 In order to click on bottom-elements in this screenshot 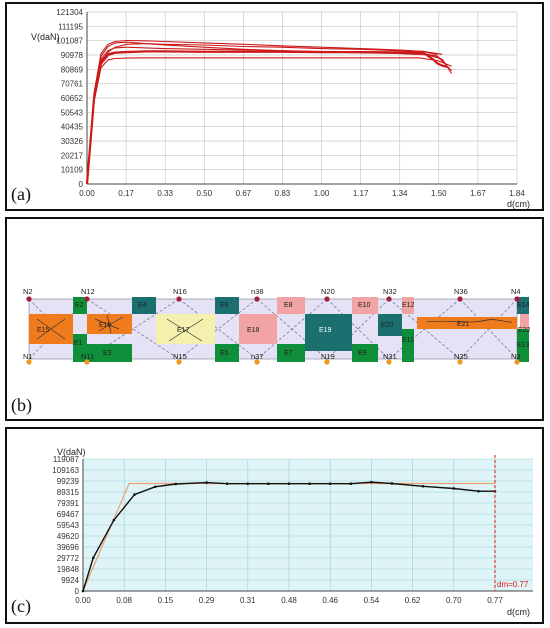, I will do `click(301, 345)`.